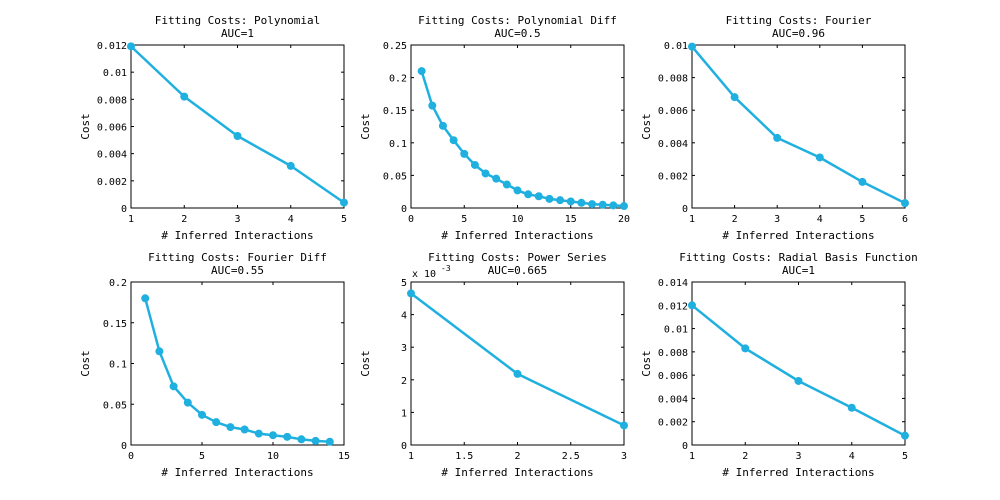 The image size is (1000, 500). Describe the element at coordinates (424, 274) in the screenshot. I see `y-exponent-label: x 10` at that location.